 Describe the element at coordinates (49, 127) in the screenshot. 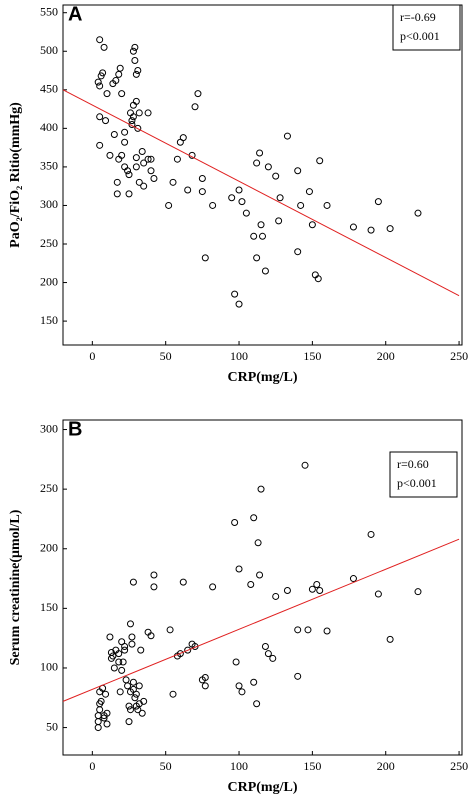

I see `y-tick-label: 400` at that location.